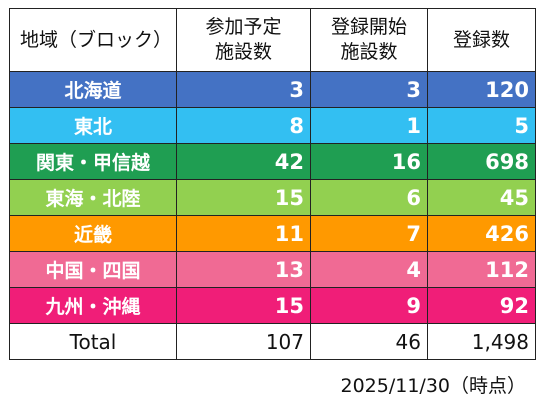  What do you see at coordinates (93, 197) in the screenshot?
I see `region-cell: 東海・北陸` at bounding box center [93, 197].